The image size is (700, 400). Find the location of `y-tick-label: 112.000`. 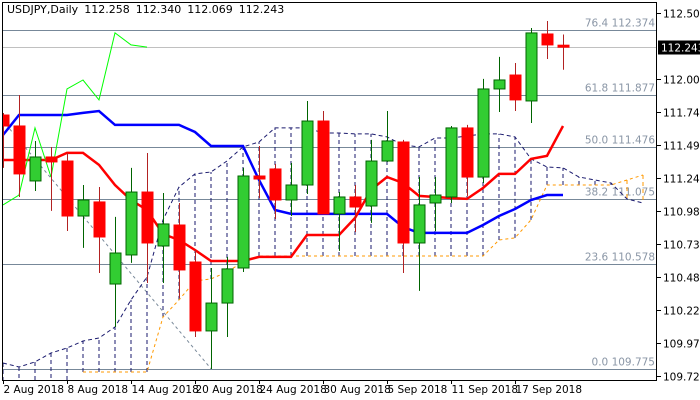

y-tick-label: 112.000 is located at coordinates (681, 81).